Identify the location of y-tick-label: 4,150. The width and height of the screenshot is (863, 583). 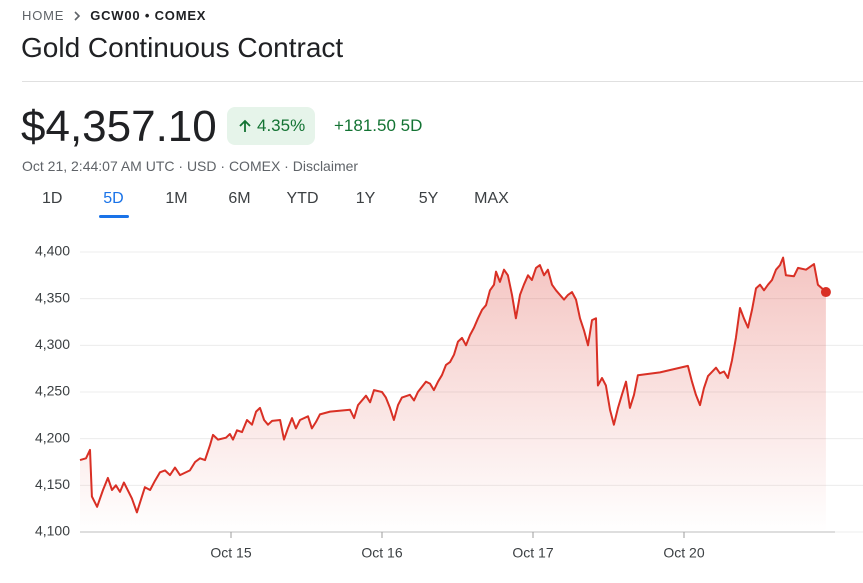
(52, 484).